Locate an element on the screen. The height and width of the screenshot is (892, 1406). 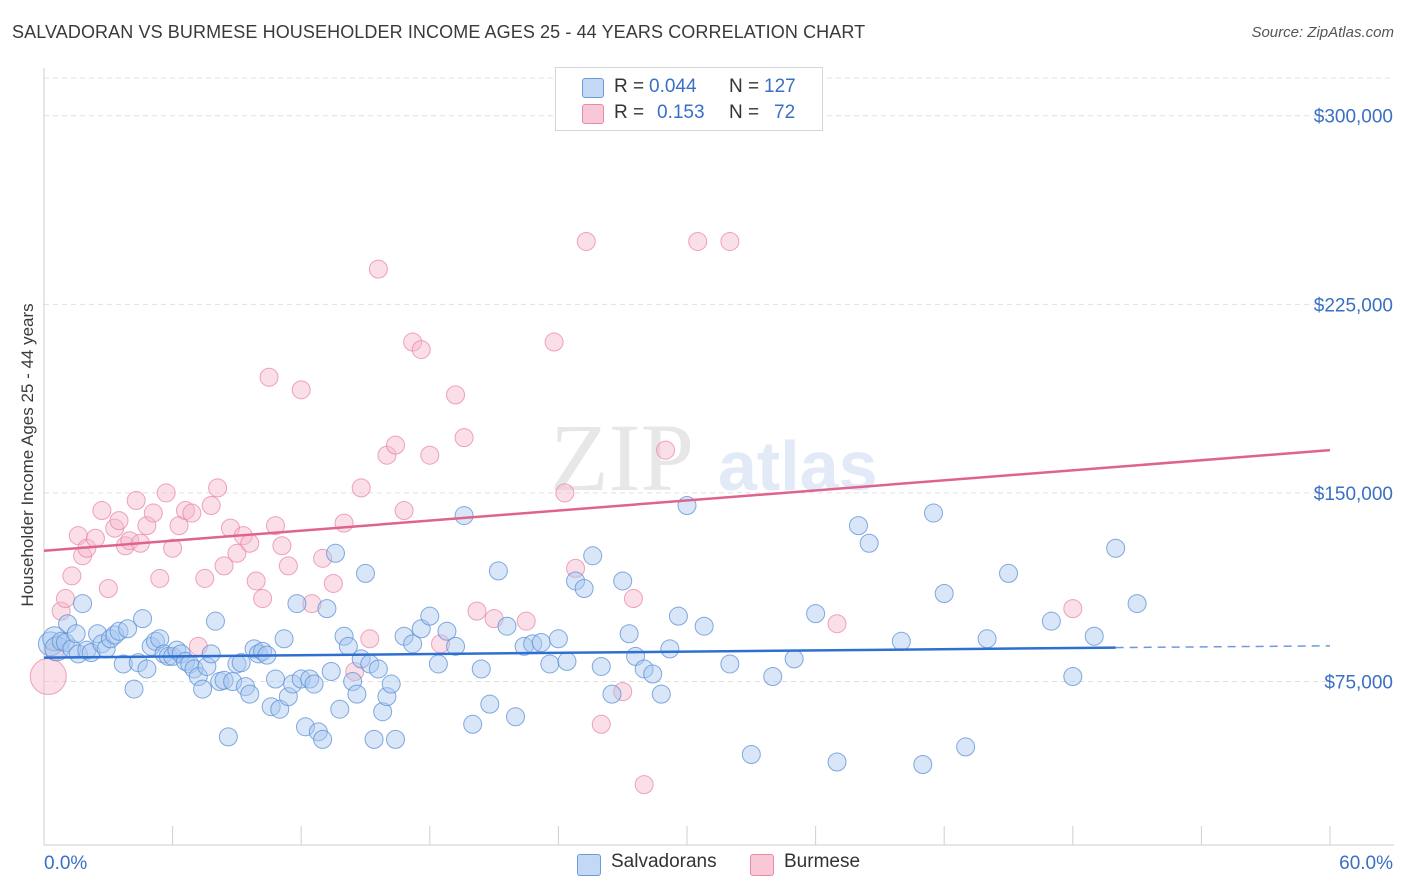
x-tick-label: 0.0% is located at coordinates (65, 863).